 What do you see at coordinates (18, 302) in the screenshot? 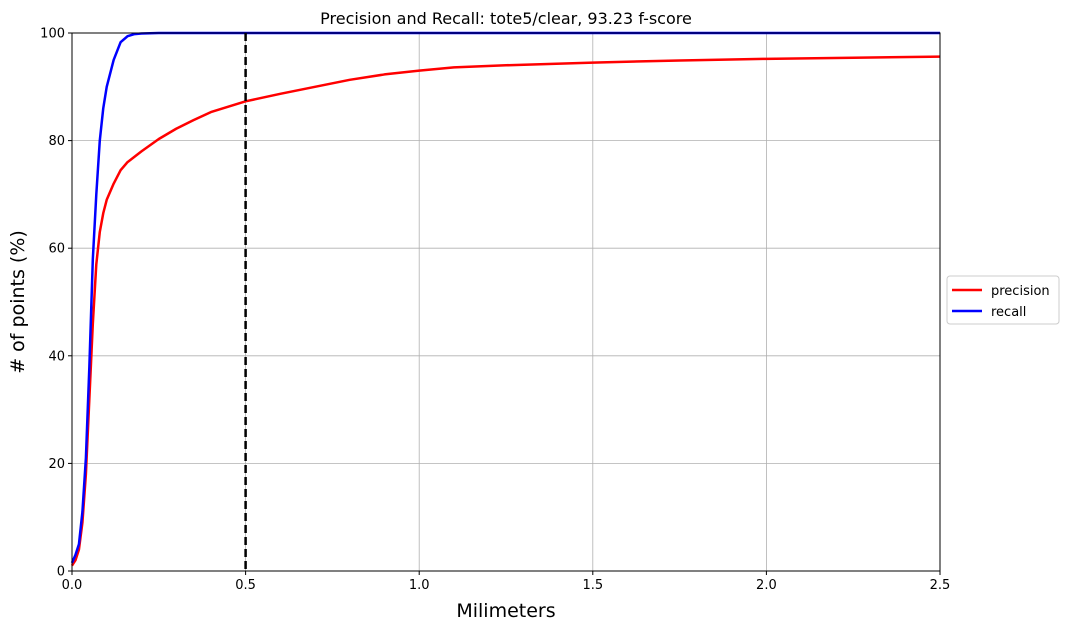
I see `y-axis-label: # of points (%)` at bounding box center [18, 302].